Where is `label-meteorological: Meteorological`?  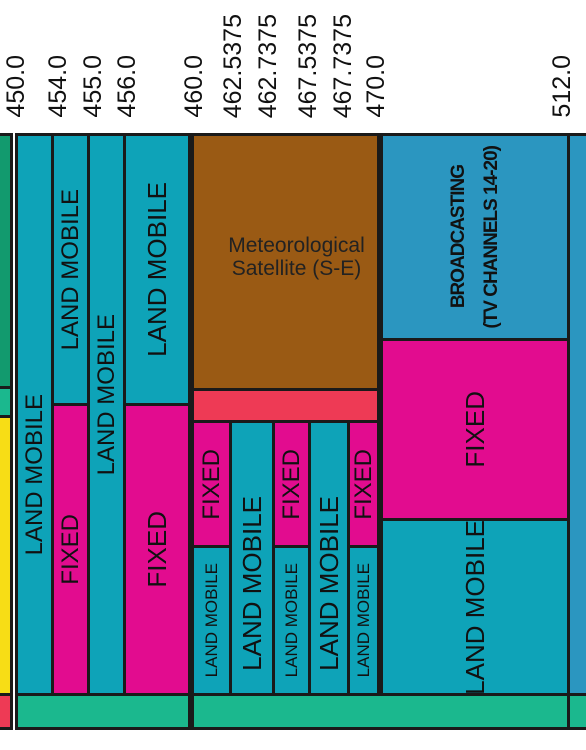
label-meteorological: Meteorological is located at coordinates (296, 245).